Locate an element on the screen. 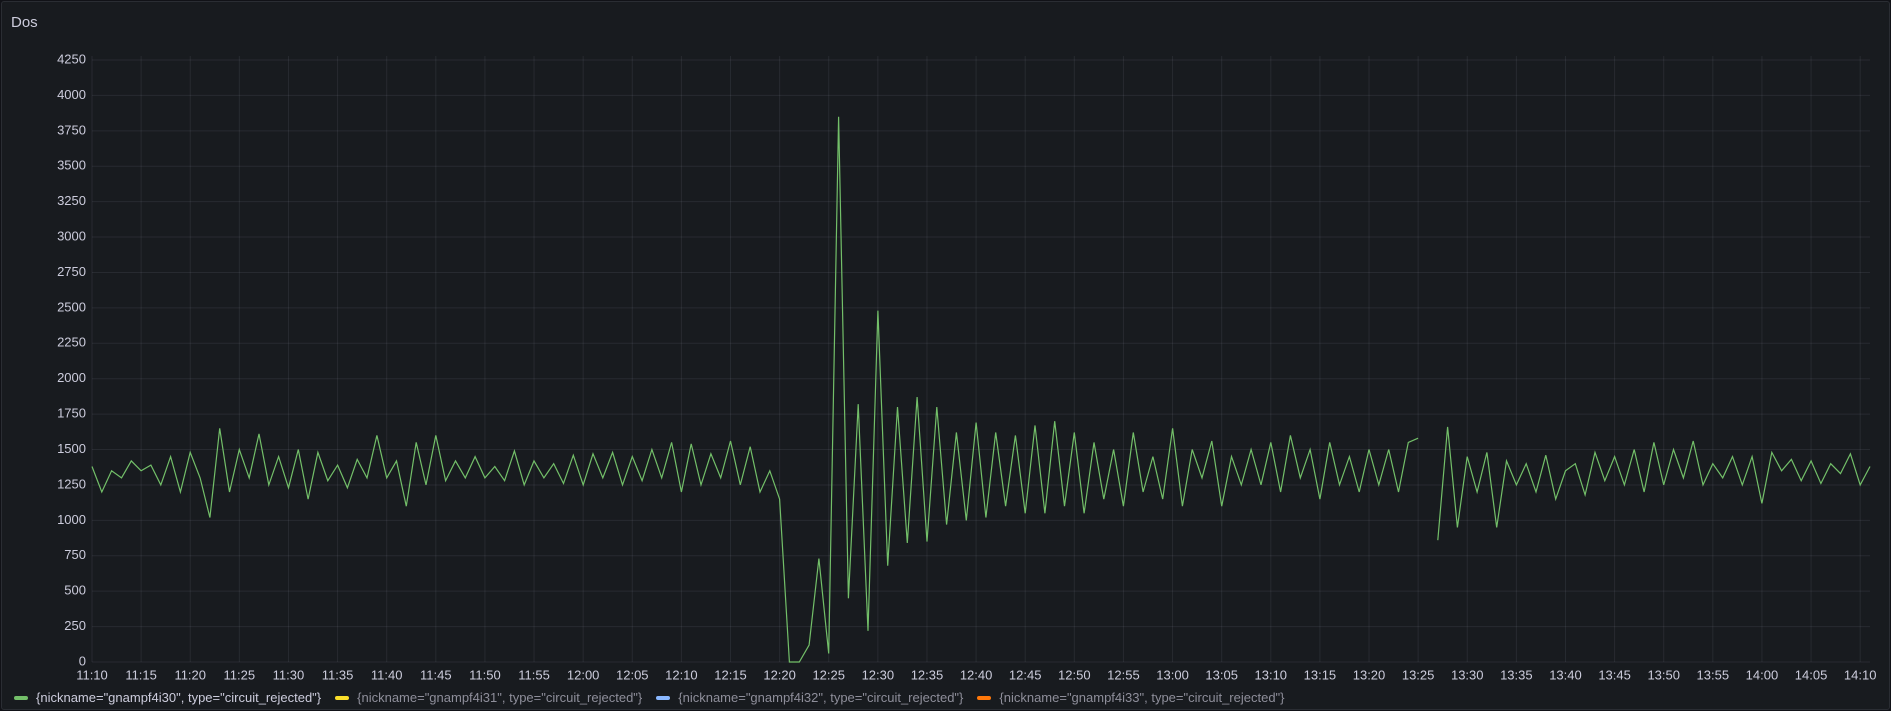  x-tick-label: 11:10 is located at coordinates (92, 674).